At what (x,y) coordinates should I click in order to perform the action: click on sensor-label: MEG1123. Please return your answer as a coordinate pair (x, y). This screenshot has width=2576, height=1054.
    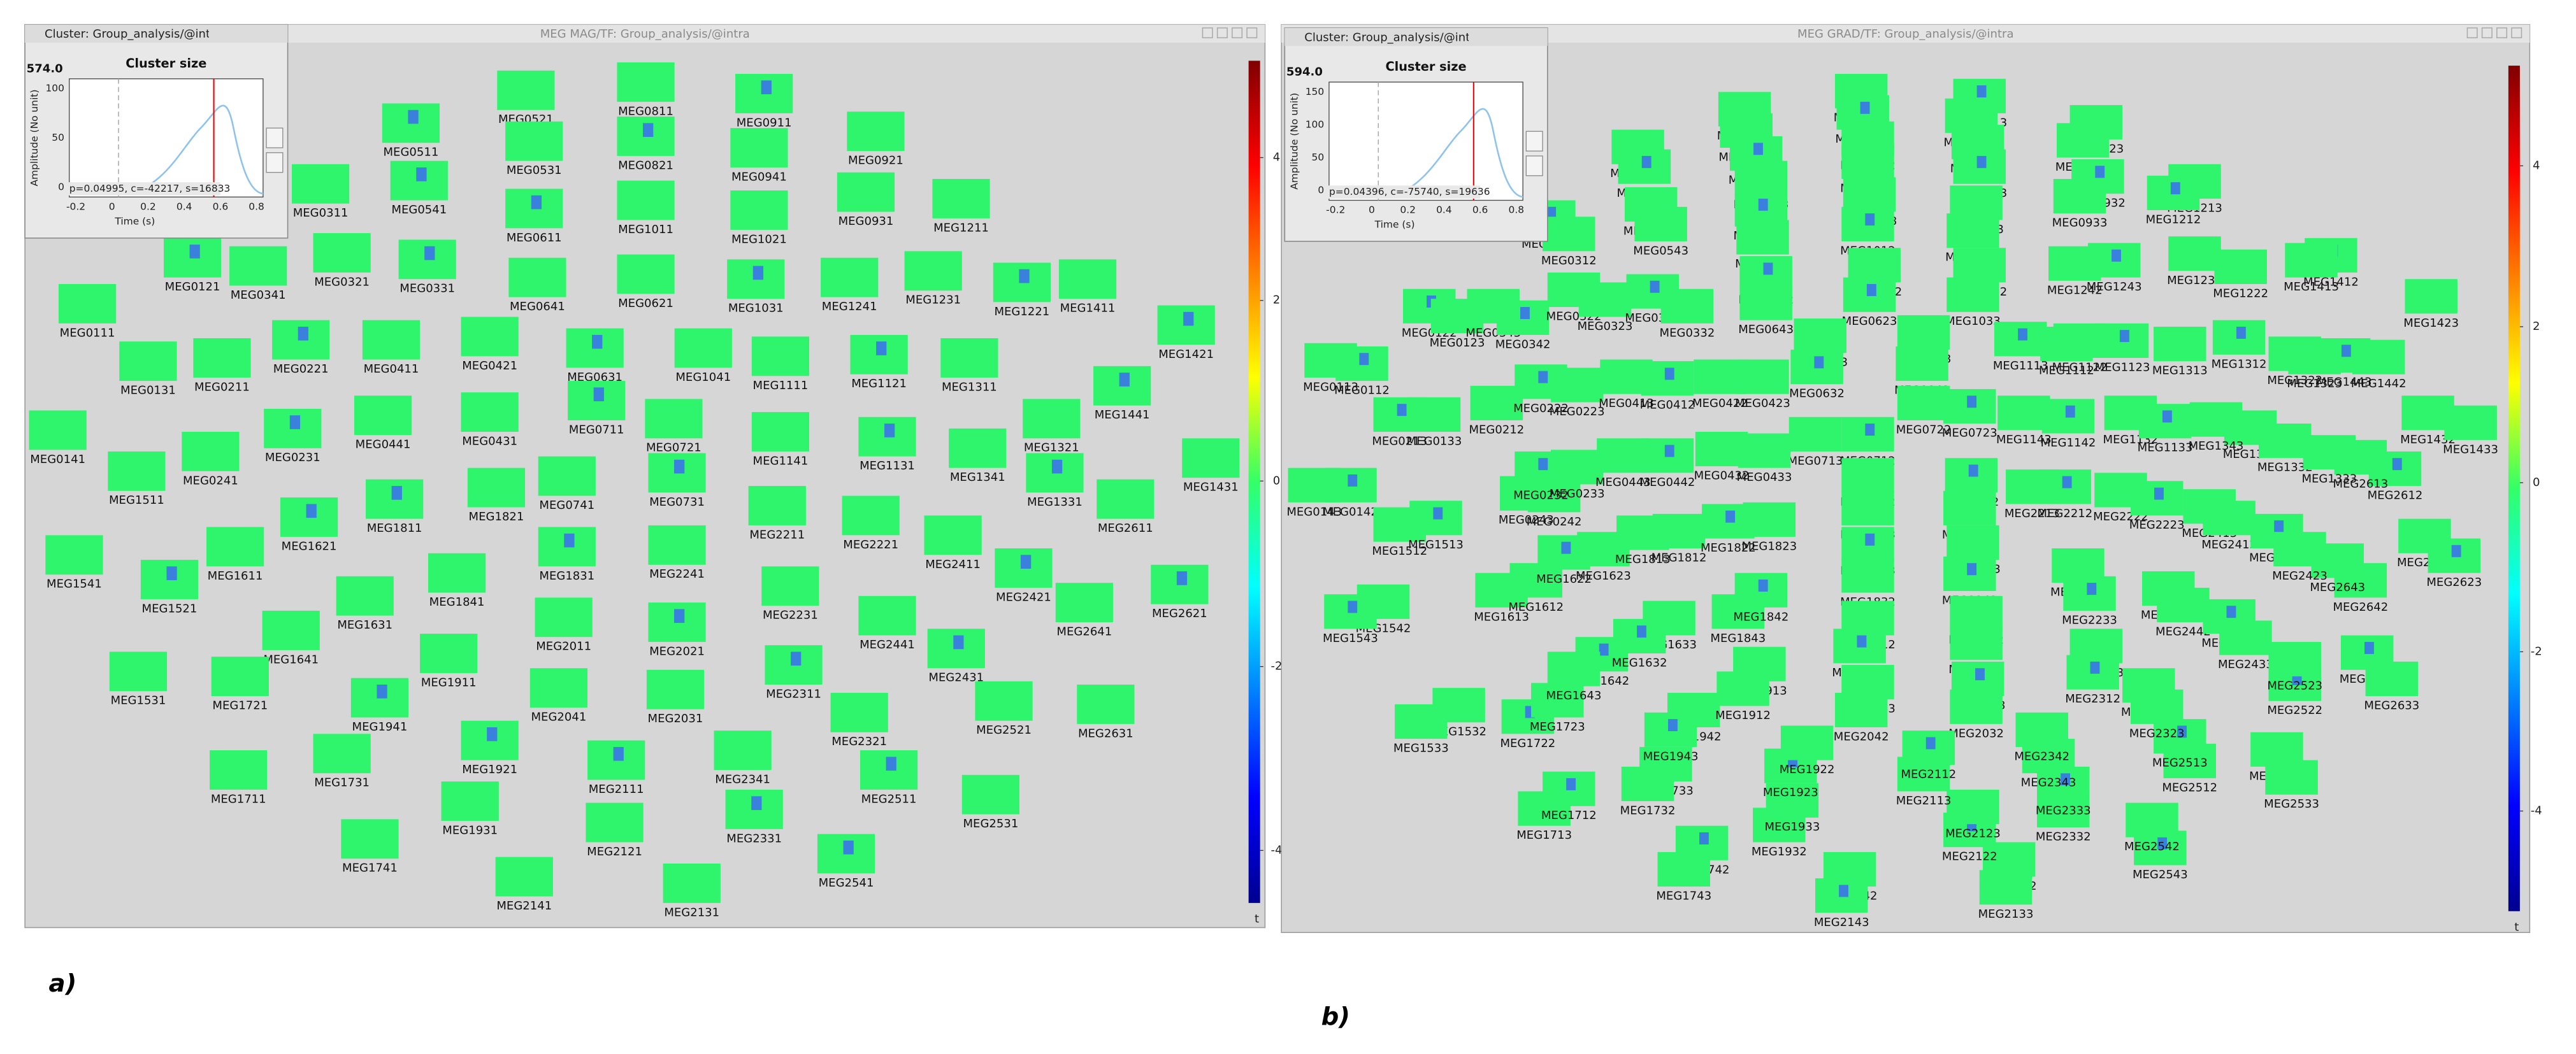
    Looking at the image, I should click on (2122, 367).